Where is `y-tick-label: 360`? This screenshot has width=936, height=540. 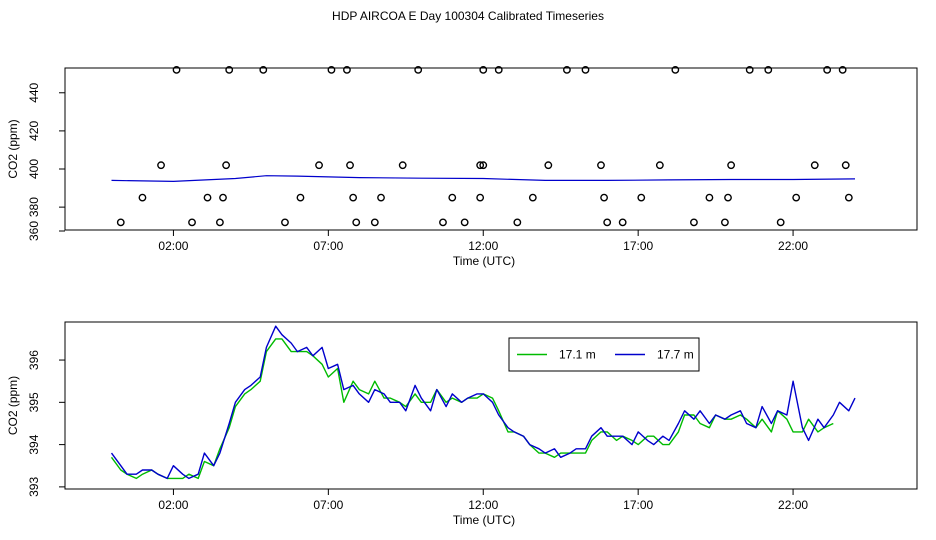
y-tick-label: 360 is located at coordinates (34, 231).